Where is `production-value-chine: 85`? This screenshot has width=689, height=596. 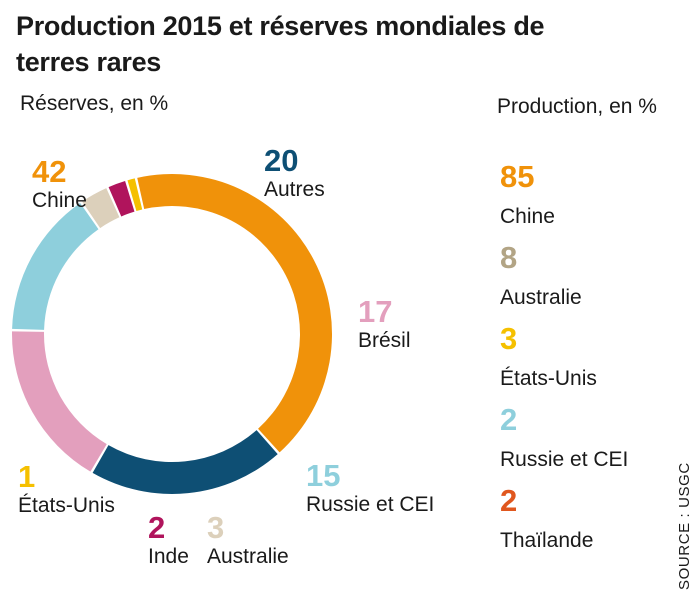 production-value-chine: 85 is located at coordinates (517, 176).